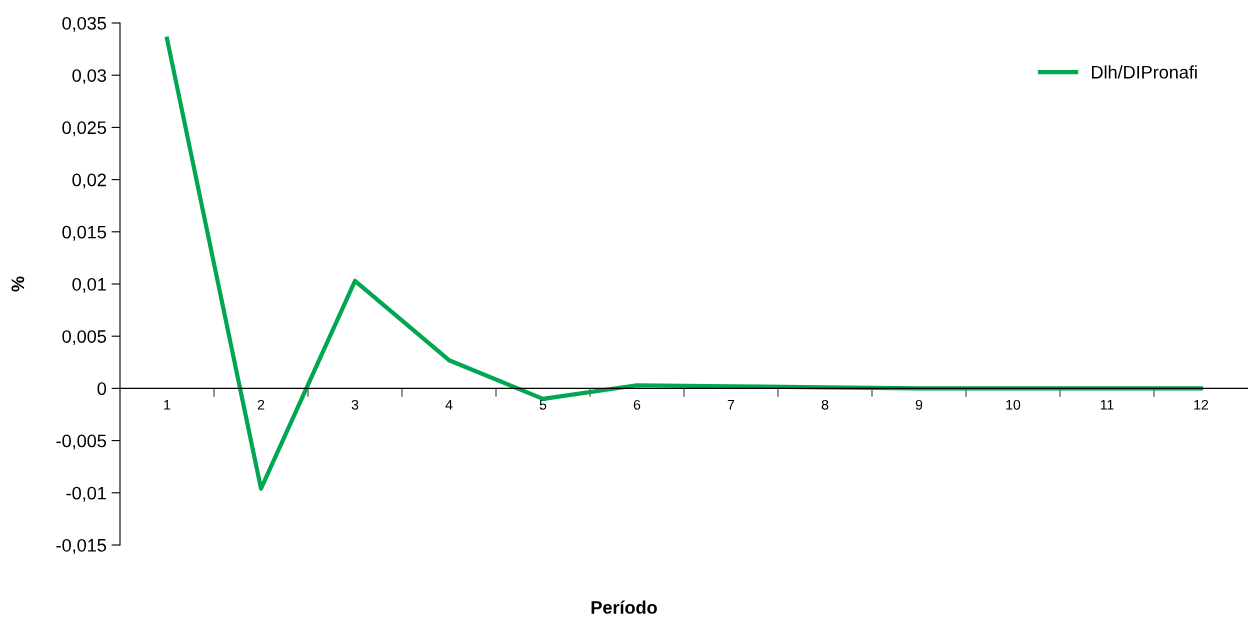  I want to click on y-tick-label: 0,01, so click(89, 285).